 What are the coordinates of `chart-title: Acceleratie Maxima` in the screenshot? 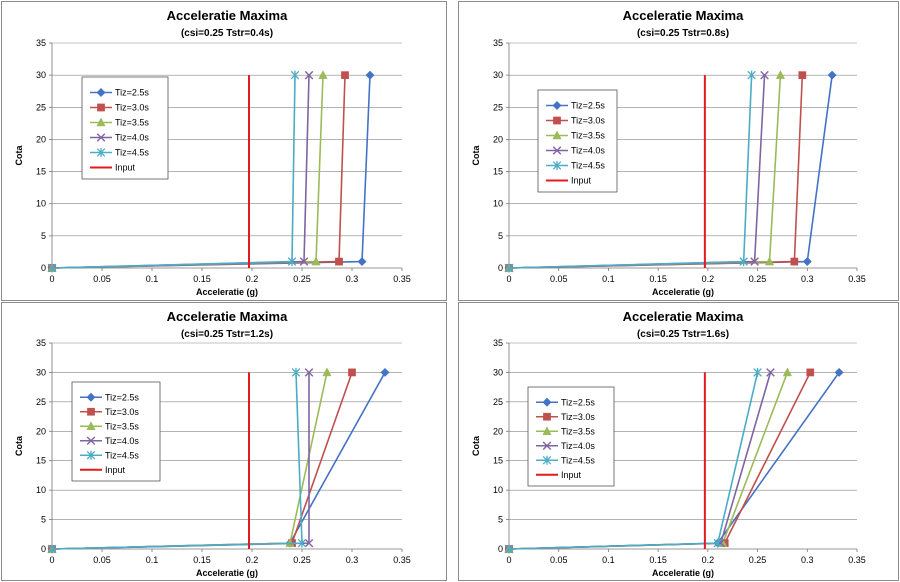 It's located at (227, 15).